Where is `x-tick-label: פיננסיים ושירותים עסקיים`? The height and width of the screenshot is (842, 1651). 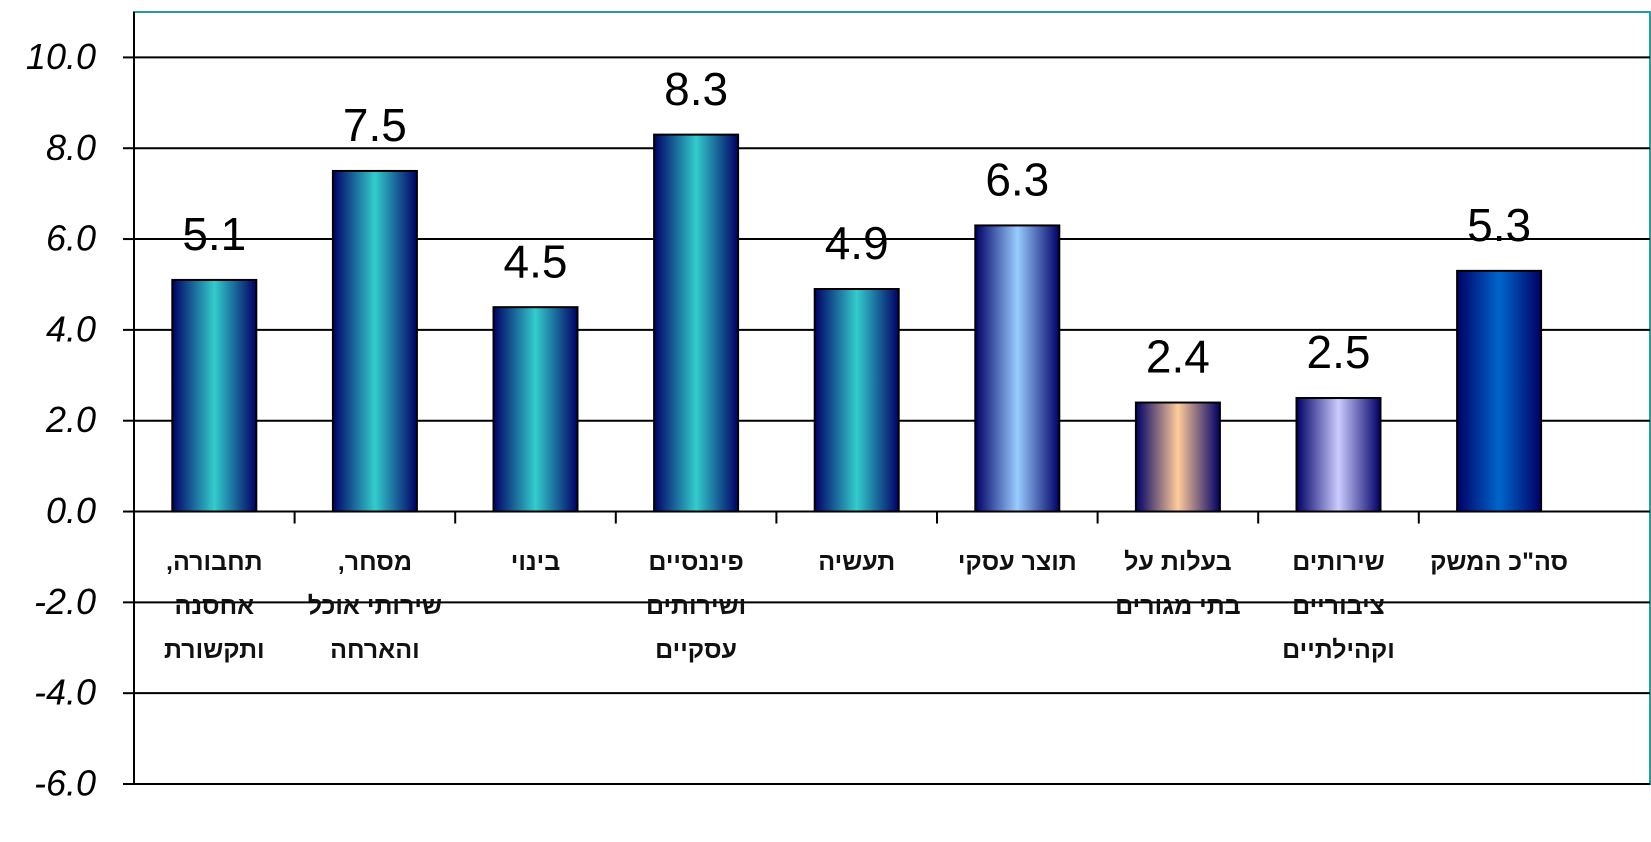 x-tick-label: פיננסיים ושירותים עסקיים is located at coordinates (696, 606).